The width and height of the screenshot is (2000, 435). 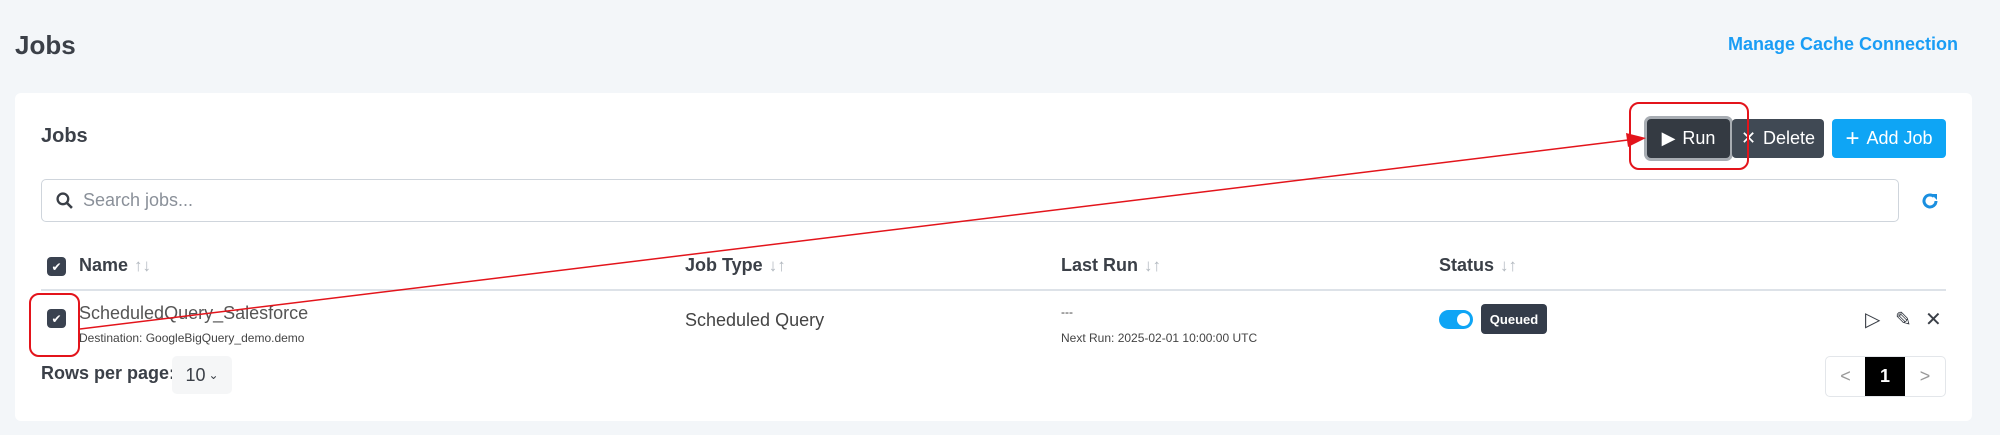 What do you see at coordinates (1903, 320) in the screenshot?
I see `edit-icon: ✎` at bounding box center [1903, 320].